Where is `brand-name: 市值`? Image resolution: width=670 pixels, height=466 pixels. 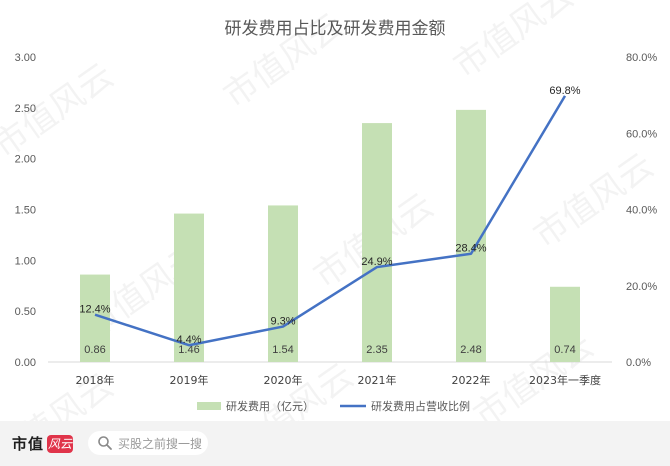
brand-name: 市值 is located at coordinates (28, 444).